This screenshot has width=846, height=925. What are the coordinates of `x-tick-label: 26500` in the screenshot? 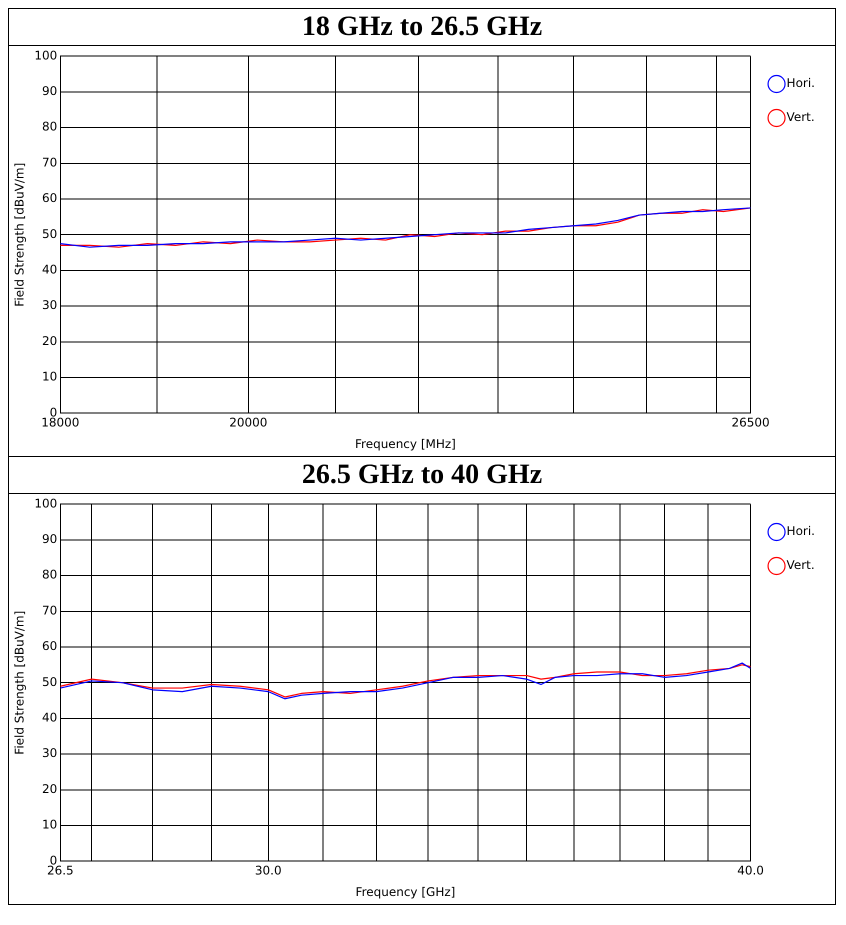 It's located at (750, 423).